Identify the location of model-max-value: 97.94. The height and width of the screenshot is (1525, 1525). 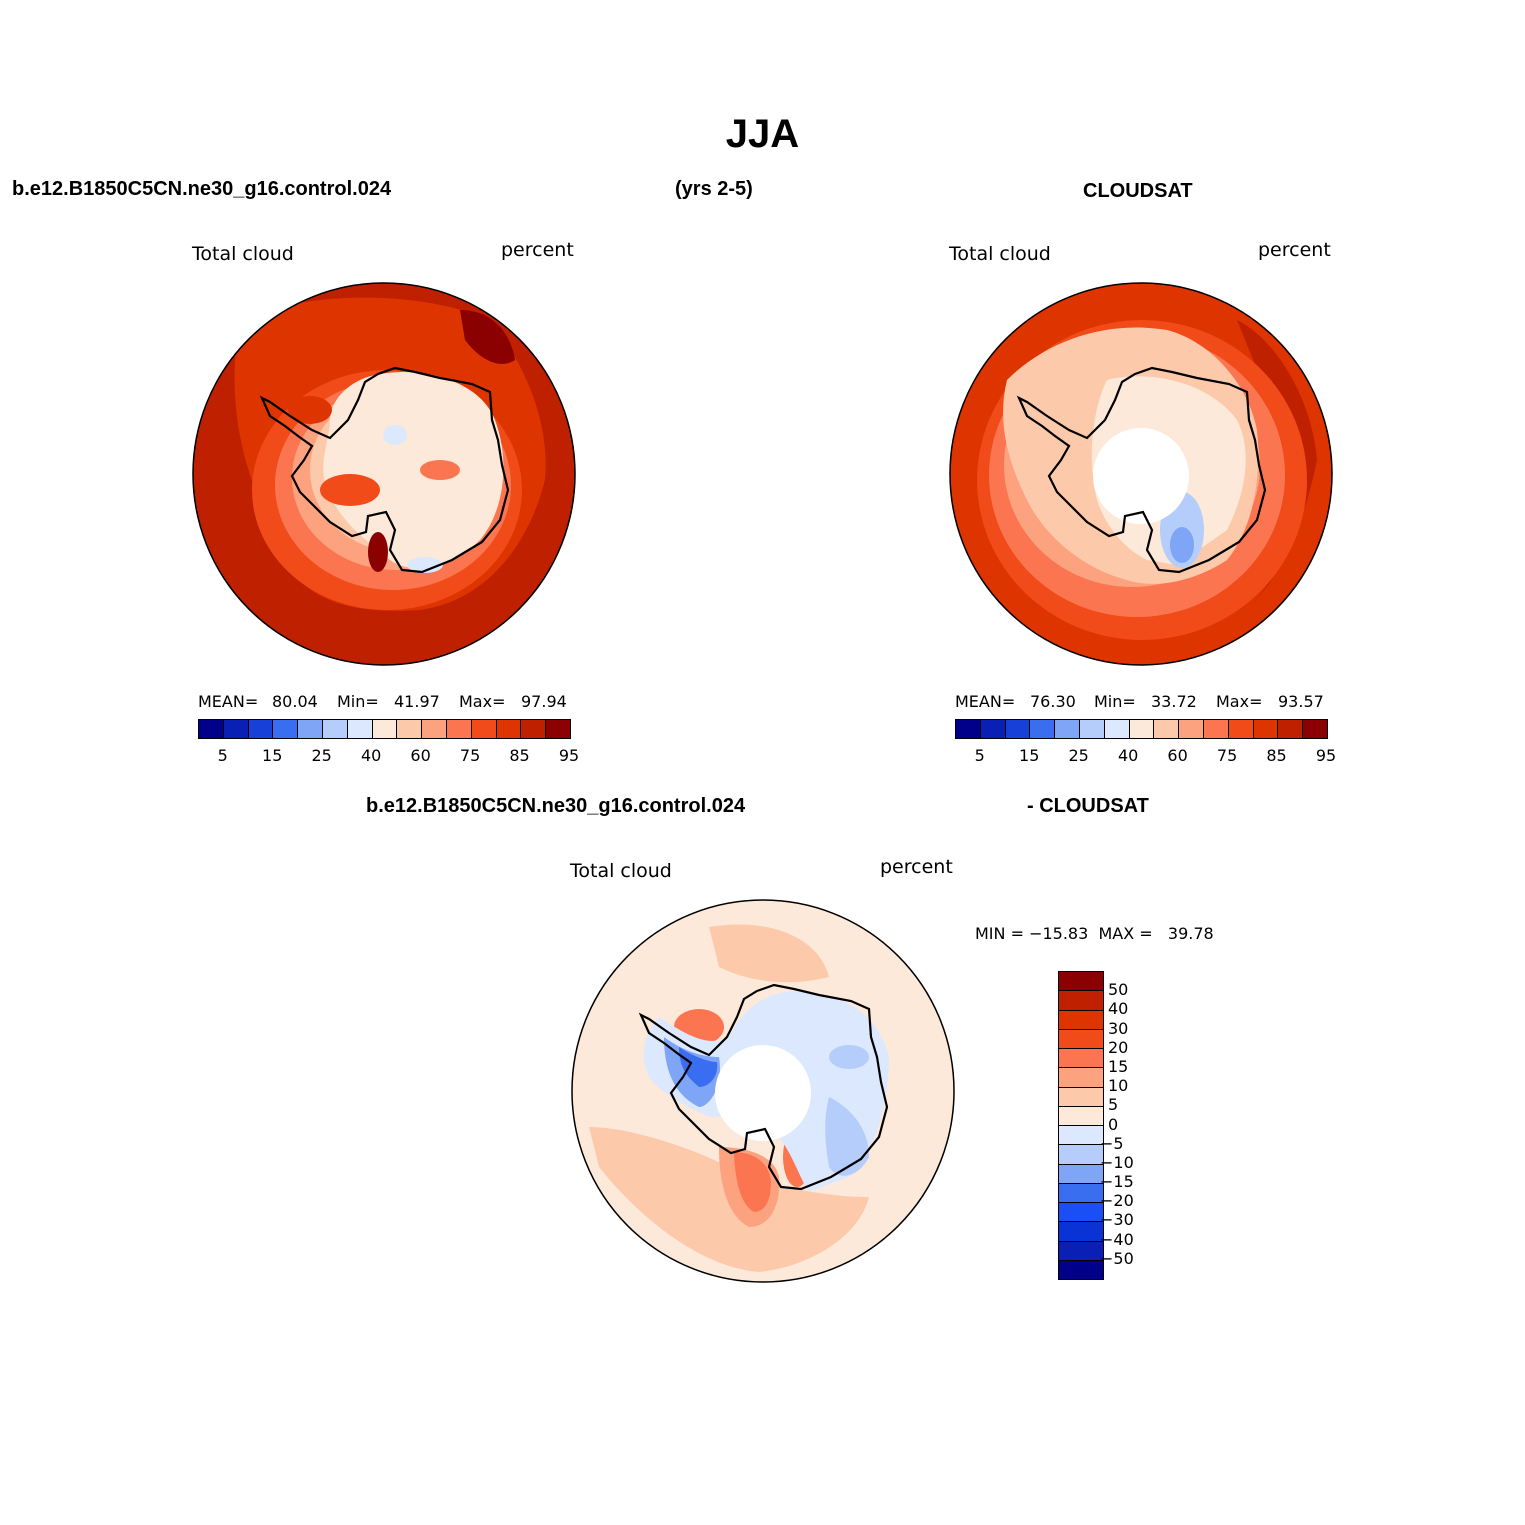
(544, 701).